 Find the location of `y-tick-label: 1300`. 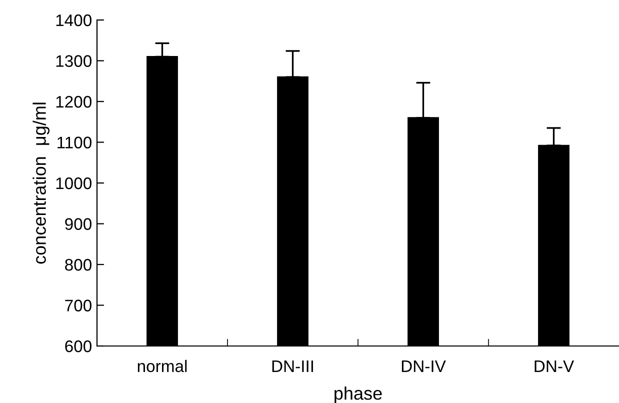

y-tick-label: 1300 is located at coordinates (74, 61).